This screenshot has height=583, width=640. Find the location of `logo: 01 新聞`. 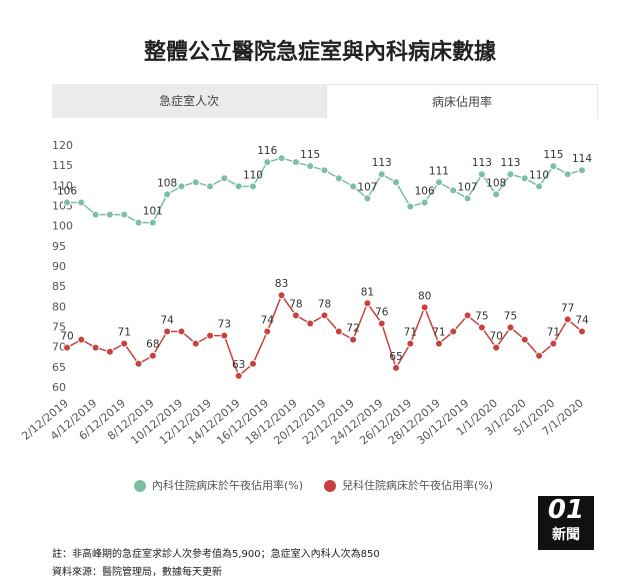

logo: 01 新聞 is located at coordinates (566, 523).